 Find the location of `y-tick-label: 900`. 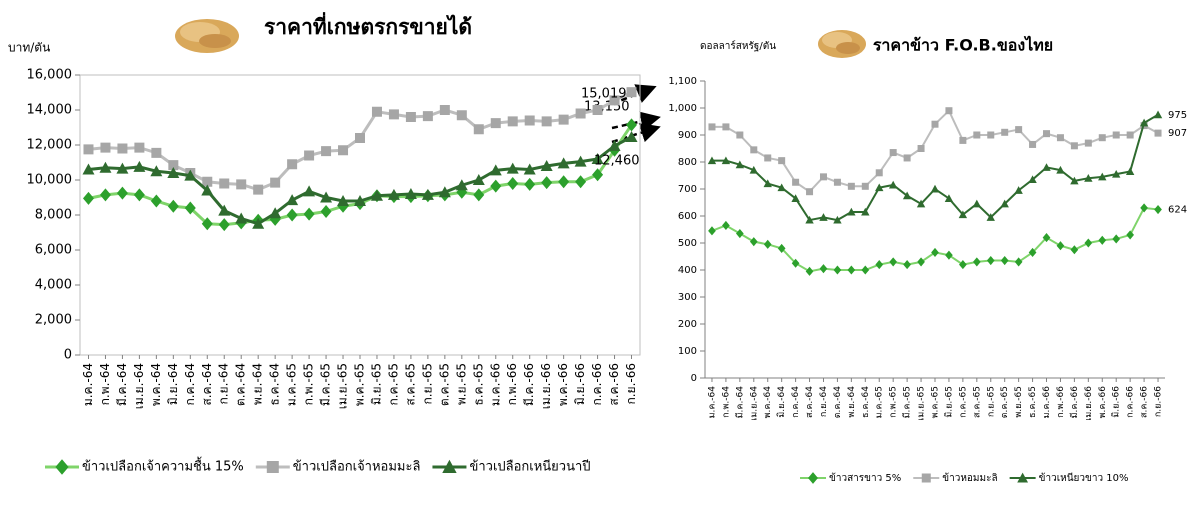

y-tick-label: 900 is located at coordinates (687, 135).